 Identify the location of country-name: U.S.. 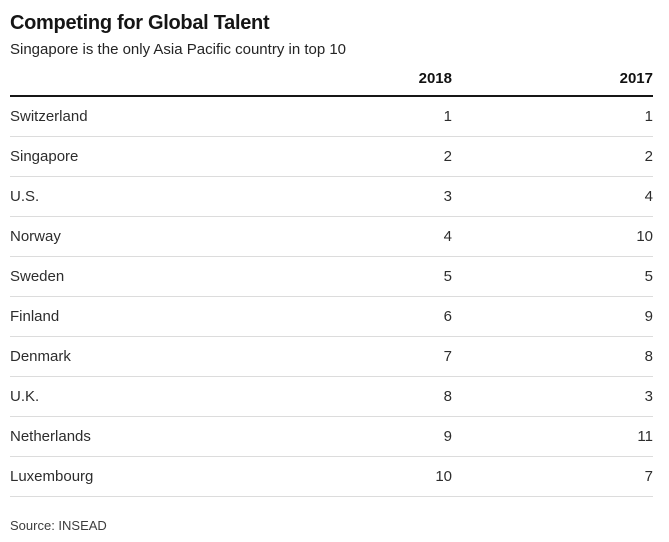
(25, 196).